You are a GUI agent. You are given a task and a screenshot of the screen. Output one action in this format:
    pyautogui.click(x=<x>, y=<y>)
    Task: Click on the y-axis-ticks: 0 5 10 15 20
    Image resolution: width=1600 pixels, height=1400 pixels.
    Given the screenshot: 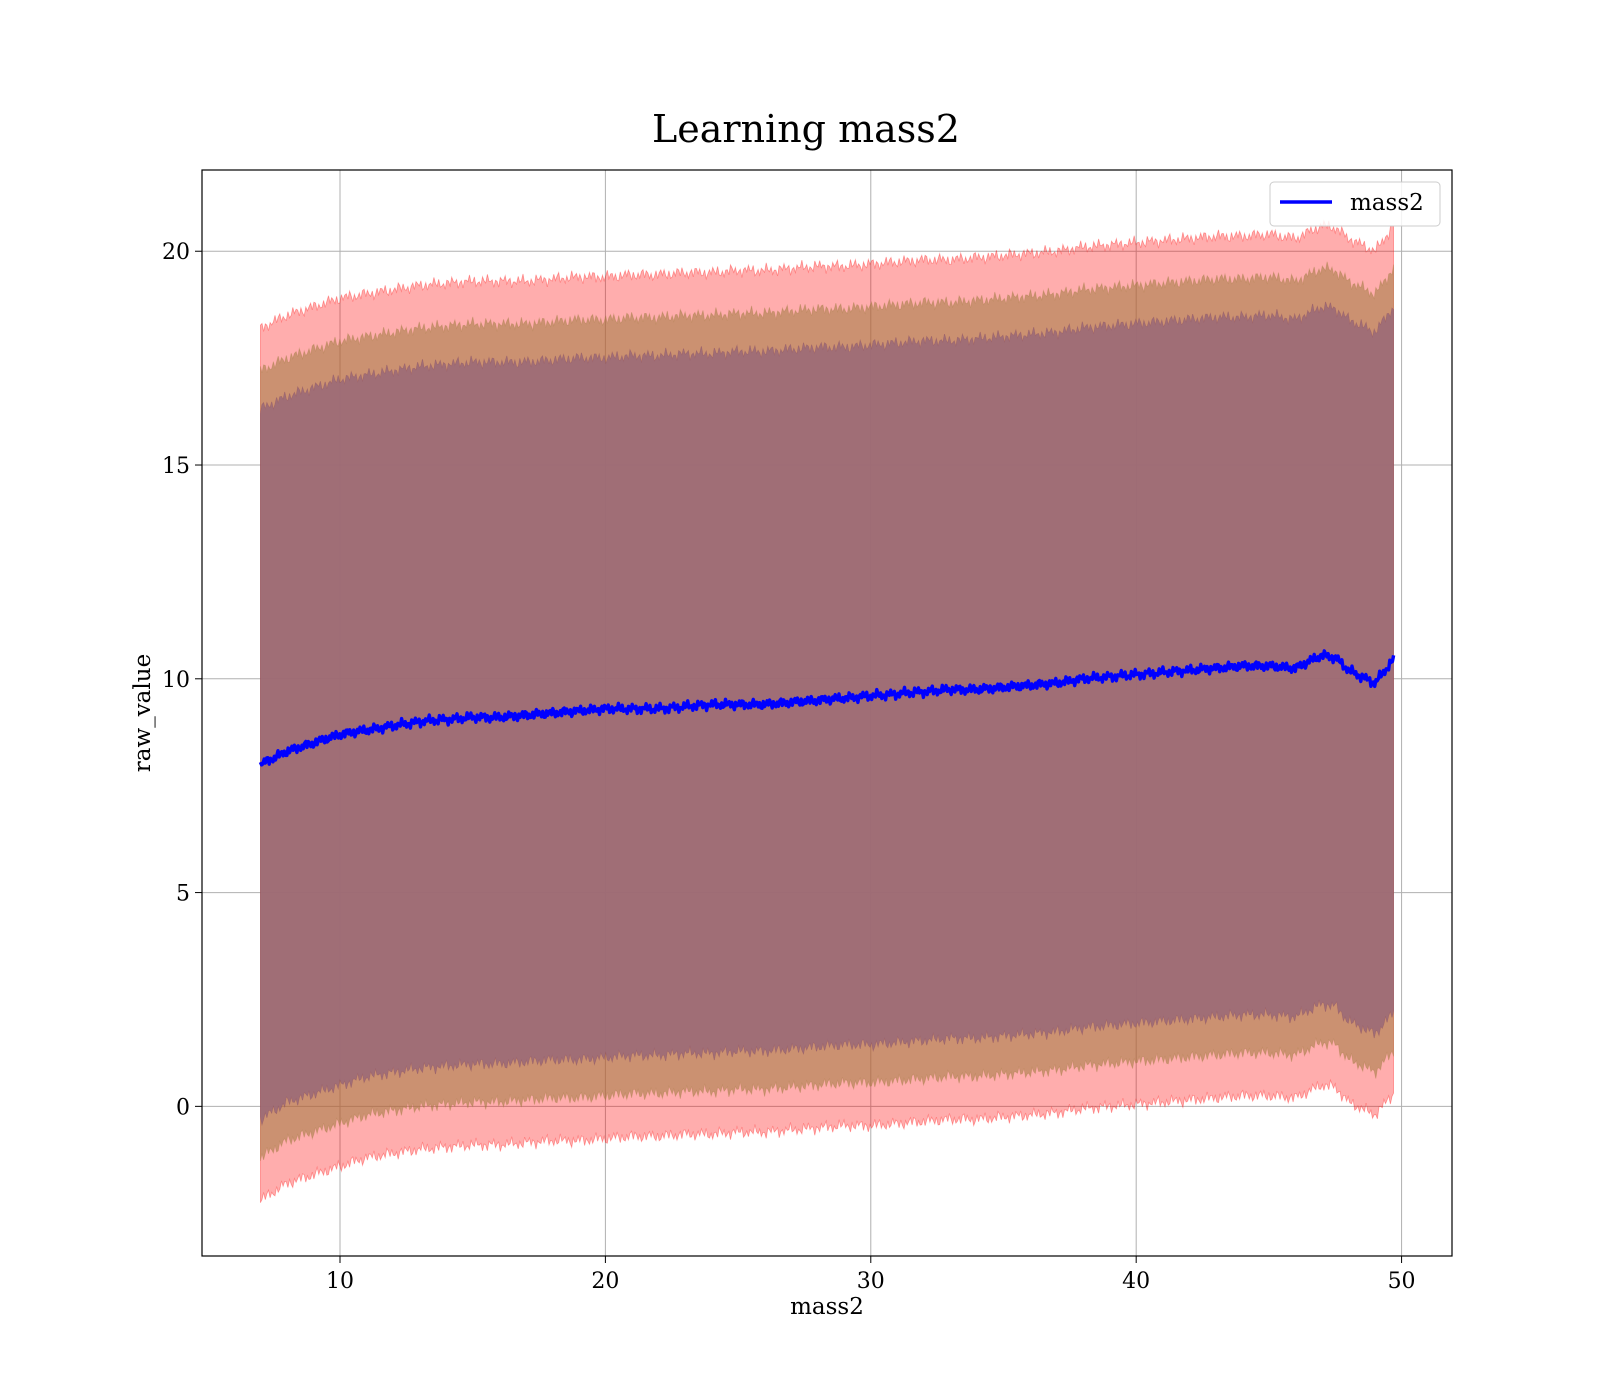 What is the action you would take?
    pyautogui.click(x=182, y=680)
    